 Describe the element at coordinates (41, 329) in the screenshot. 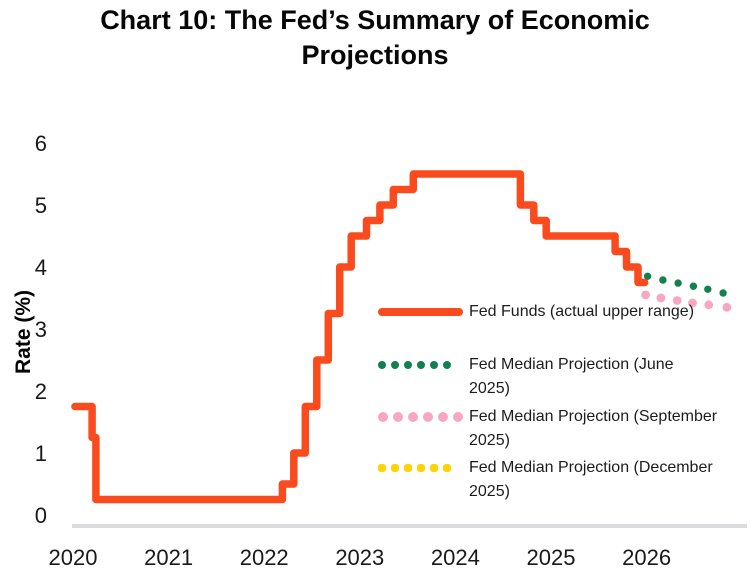

I see `y-tick-label: 3` at that location.